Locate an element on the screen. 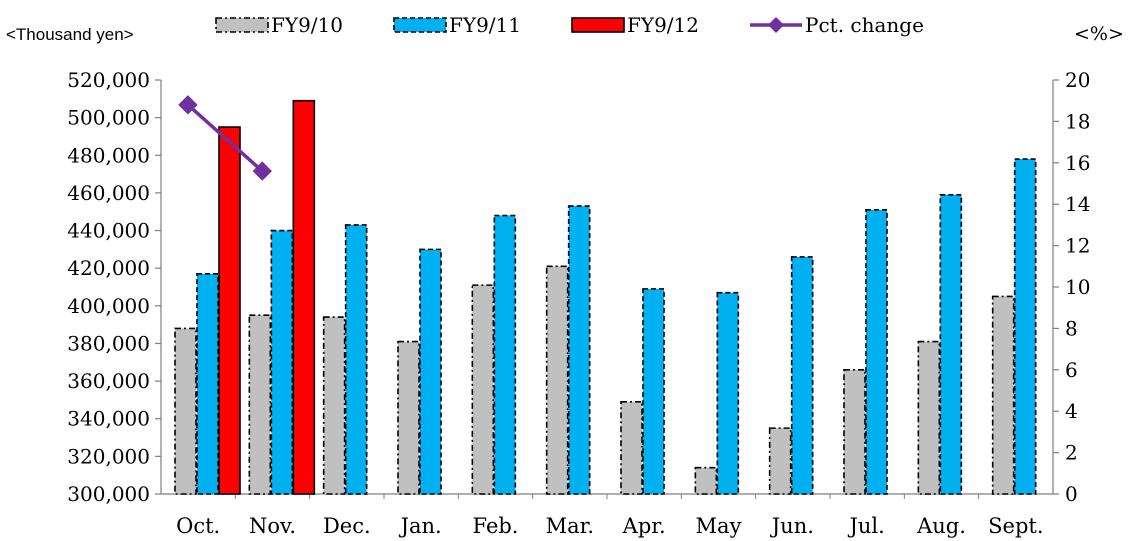 The height and width of the screenshot is (541, 1132). y-tick-label: 420,000 is located at coordinates (108, 268).